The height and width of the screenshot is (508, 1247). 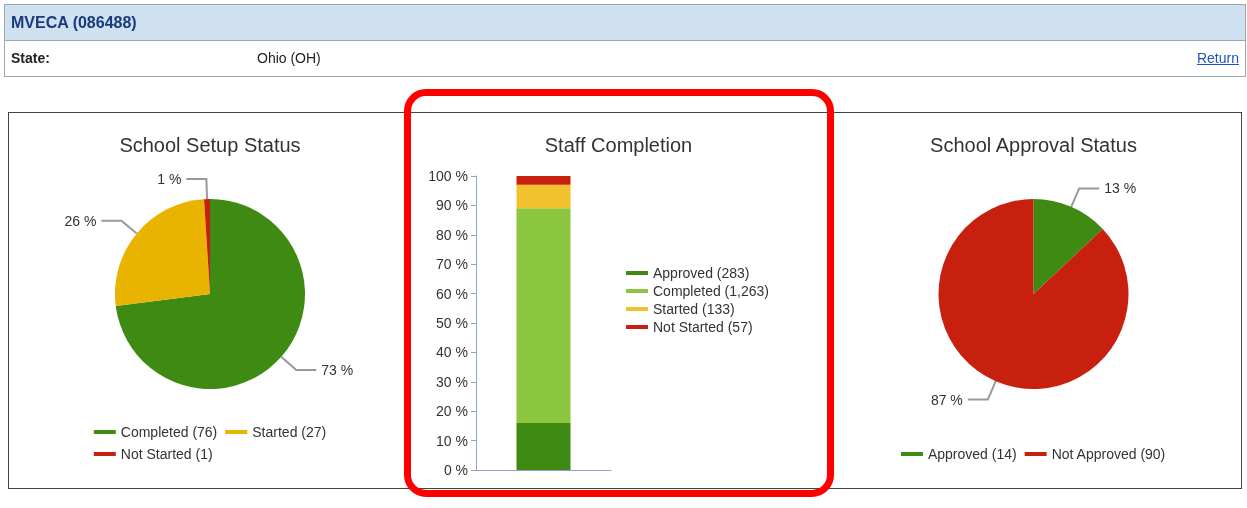 I want to click on y-tick-label: 70 %, so click(x=452, y=264).